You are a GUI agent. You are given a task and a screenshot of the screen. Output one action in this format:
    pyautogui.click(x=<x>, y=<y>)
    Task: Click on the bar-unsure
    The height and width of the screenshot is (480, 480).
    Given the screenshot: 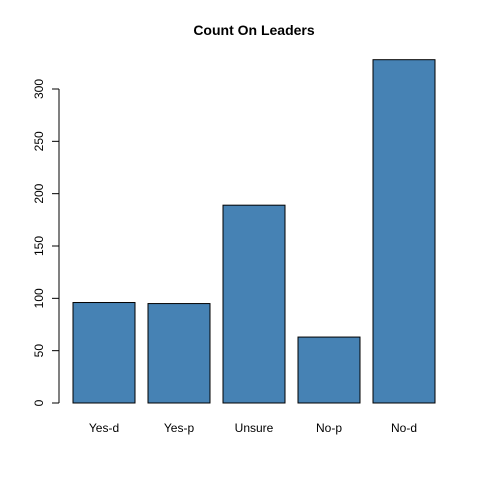 What is the action you would take?
    pyautogui.click(x=254, y=304)
    